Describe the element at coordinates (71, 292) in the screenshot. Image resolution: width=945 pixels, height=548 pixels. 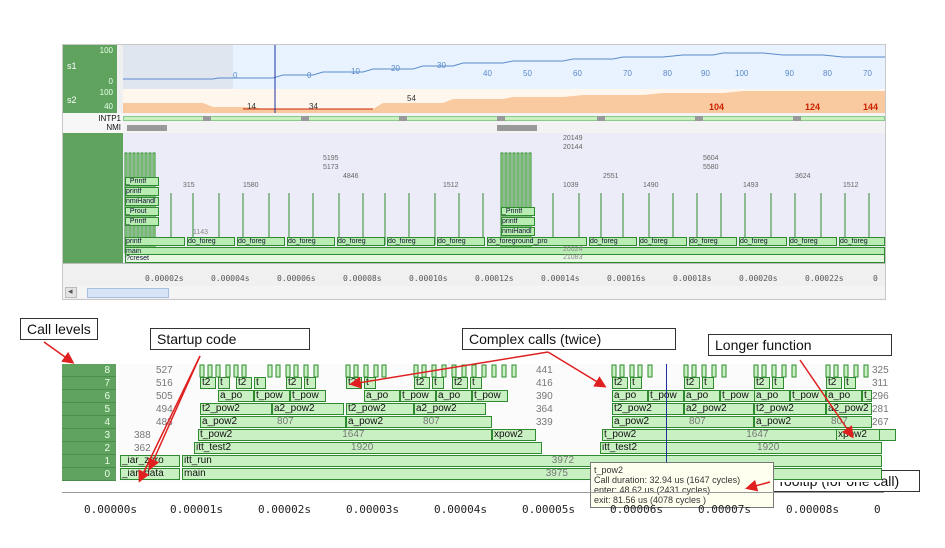
I see `scroll-left-button: ◂` at that location.